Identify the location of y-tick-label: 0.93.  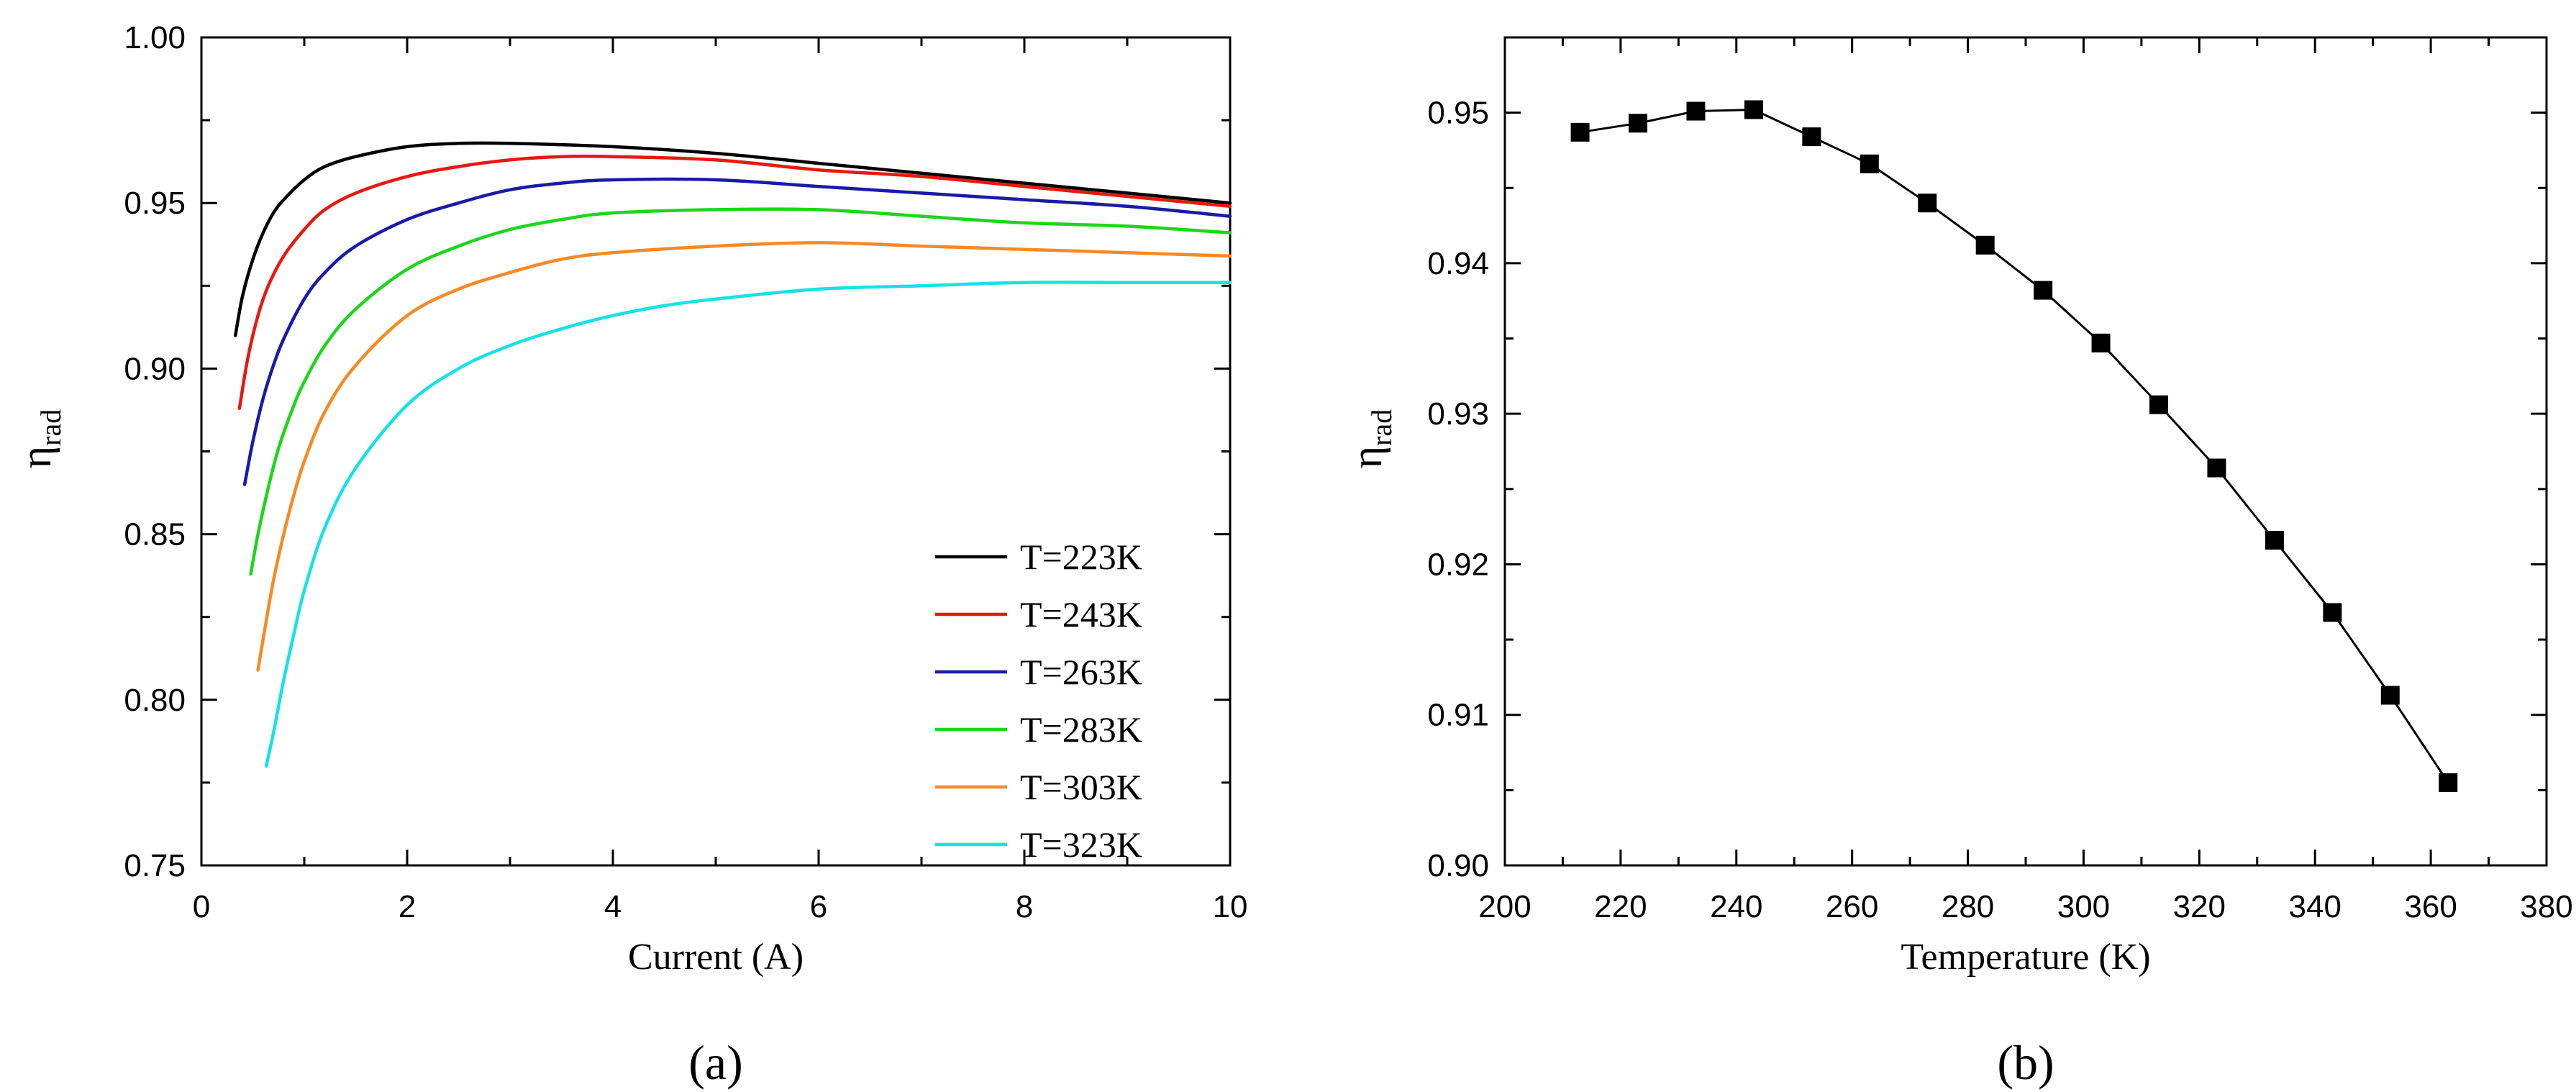
(1458, 414).